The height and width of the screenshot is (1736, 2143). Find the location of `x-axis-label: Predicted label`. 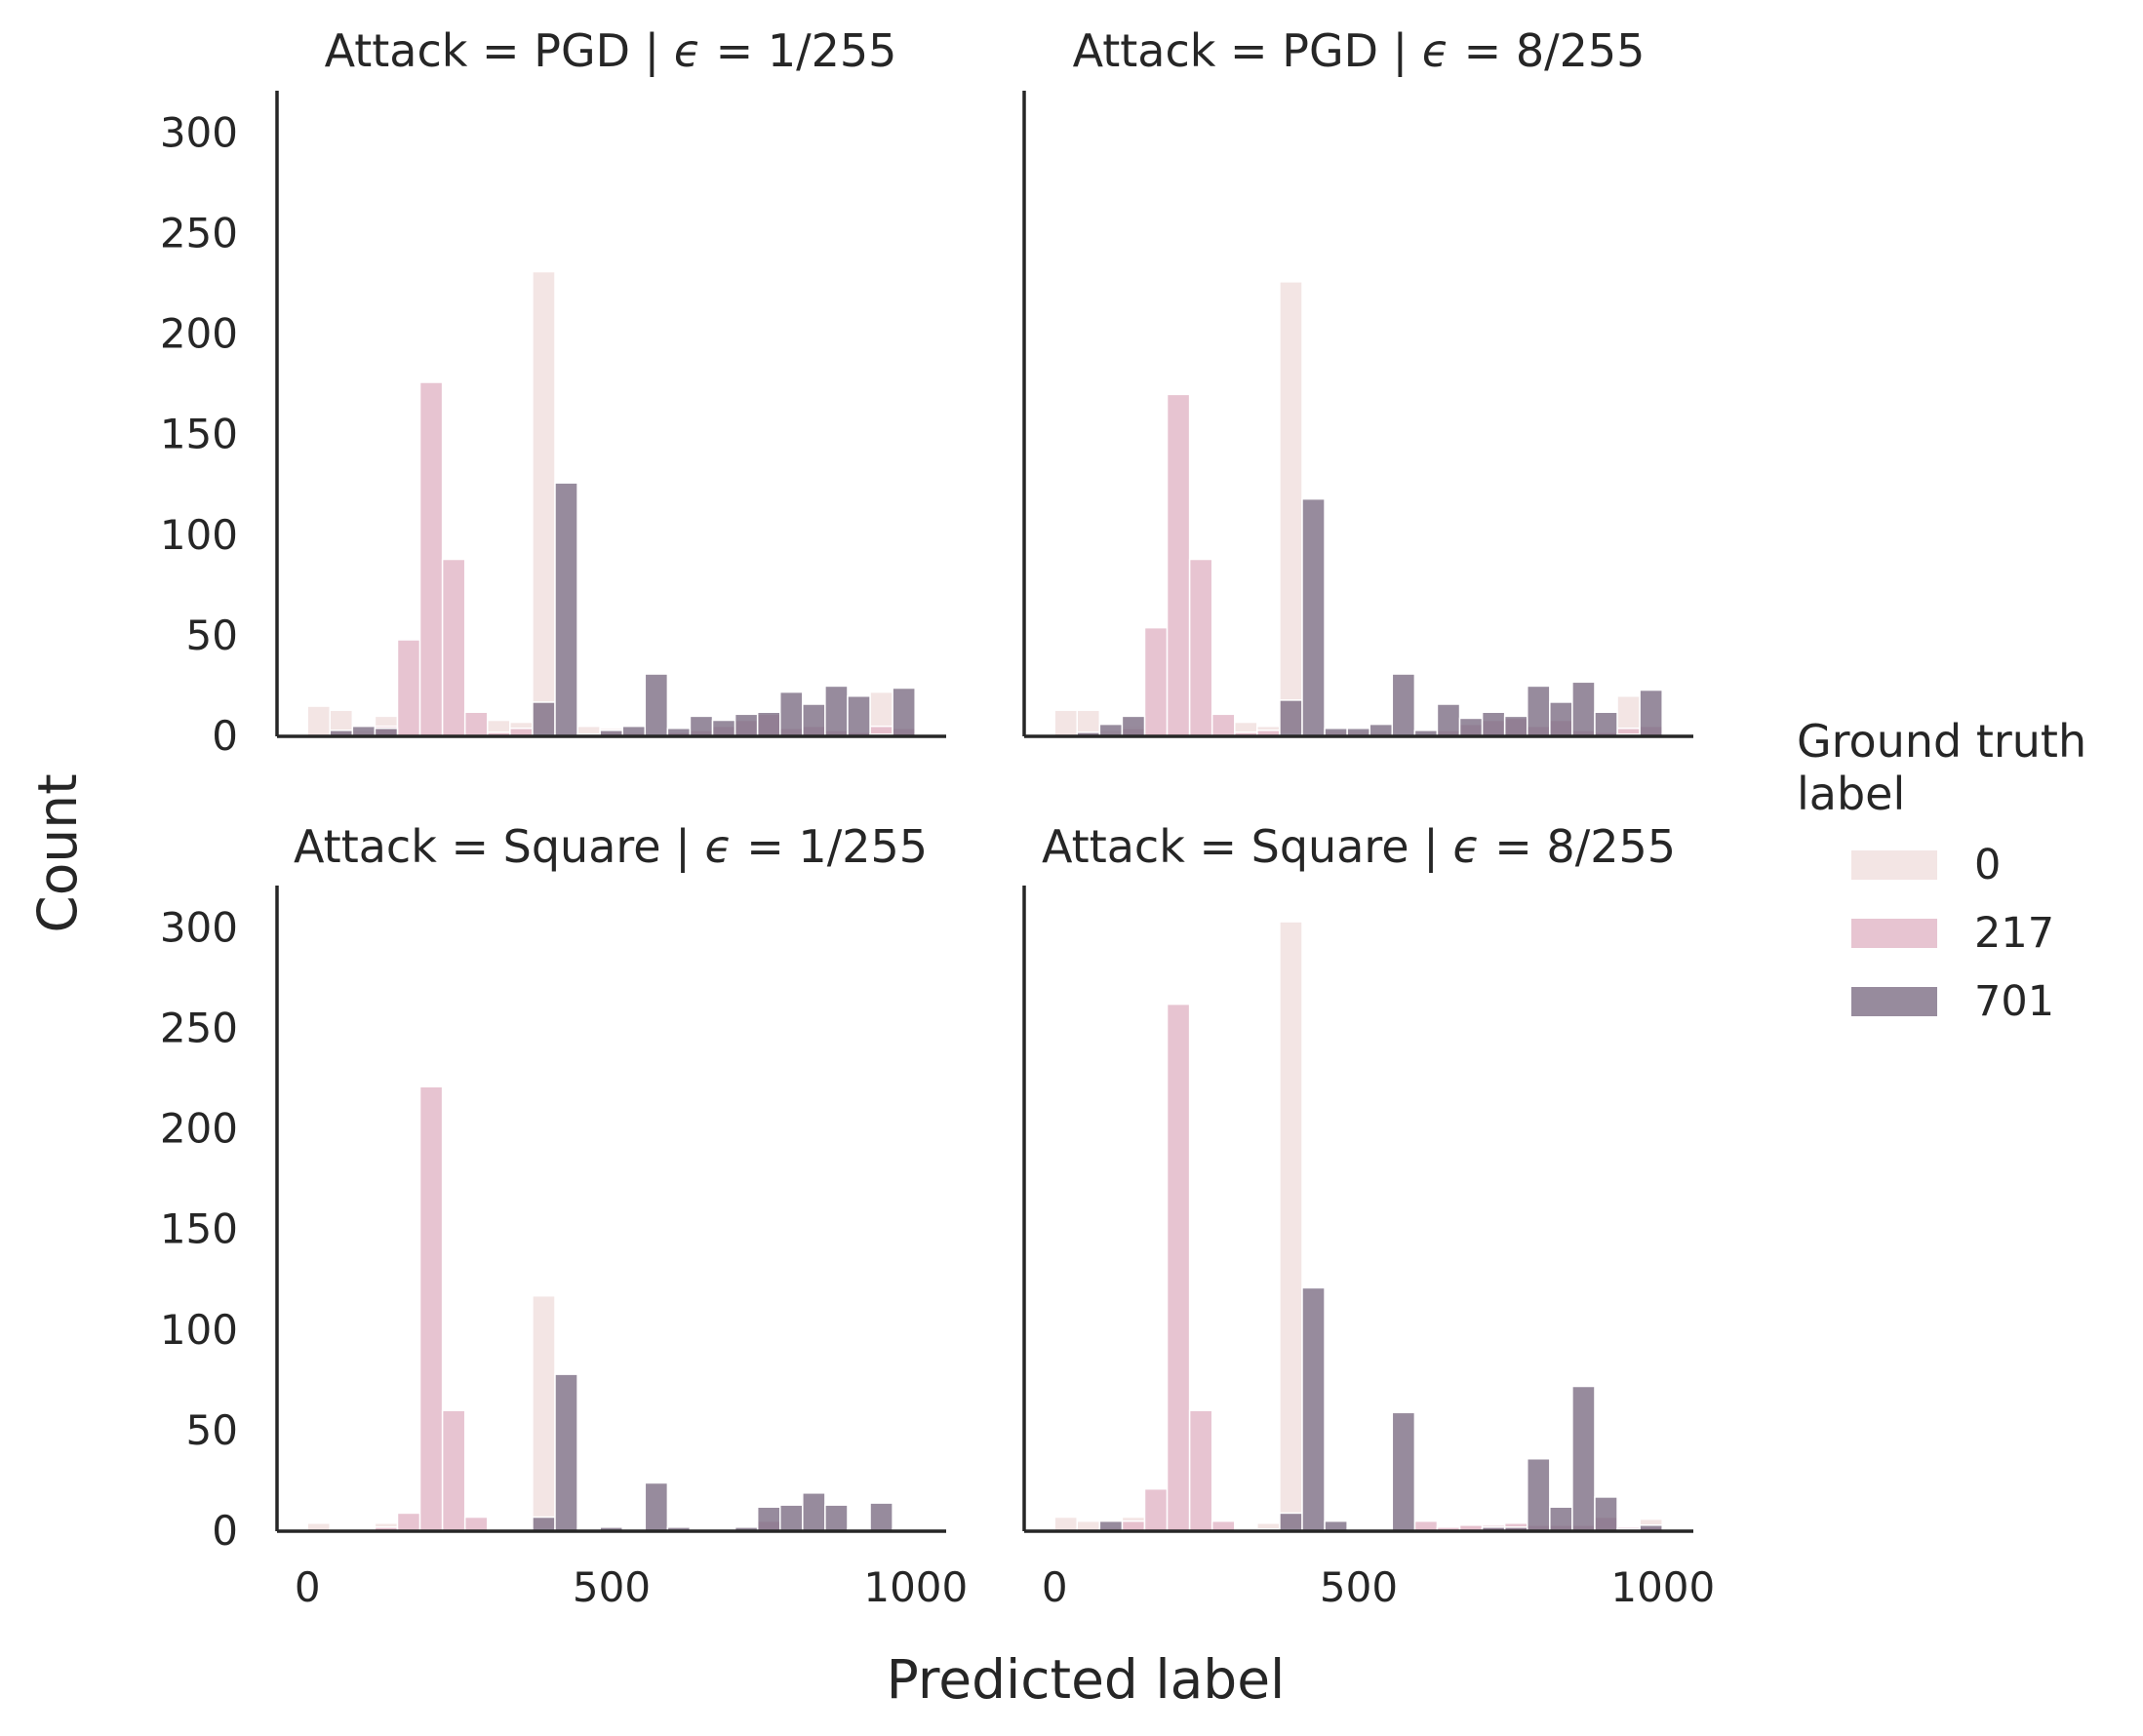

x-axis-label: Predicted label is located at coordinates (1086, 1679).